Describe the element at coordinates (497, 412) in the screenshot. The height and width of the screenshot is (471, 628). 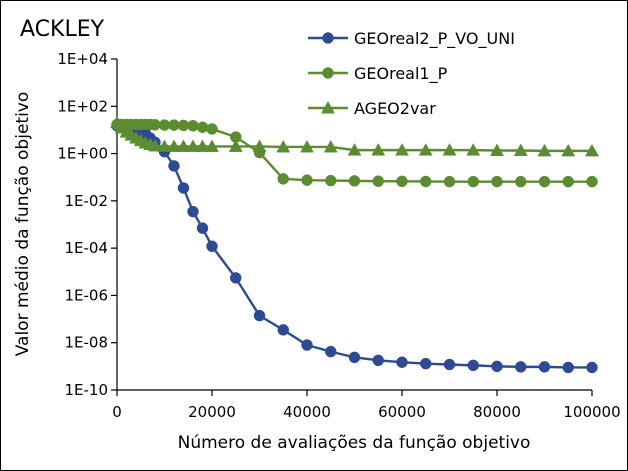
I see `x-tick-label: 80000` at that location.